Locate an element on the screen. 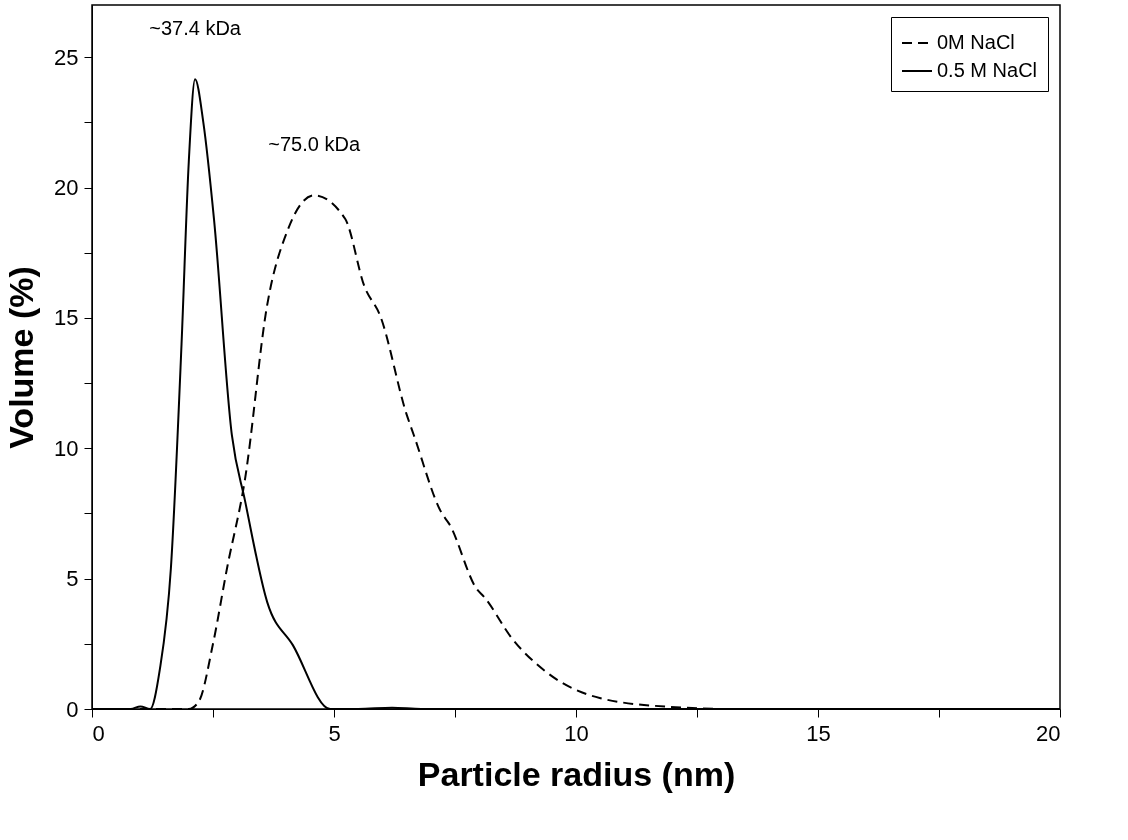 Image resolution: width=1128 pixels, height=840 pixels. y-tick-label: 25 is located at coordinates (66, 57).